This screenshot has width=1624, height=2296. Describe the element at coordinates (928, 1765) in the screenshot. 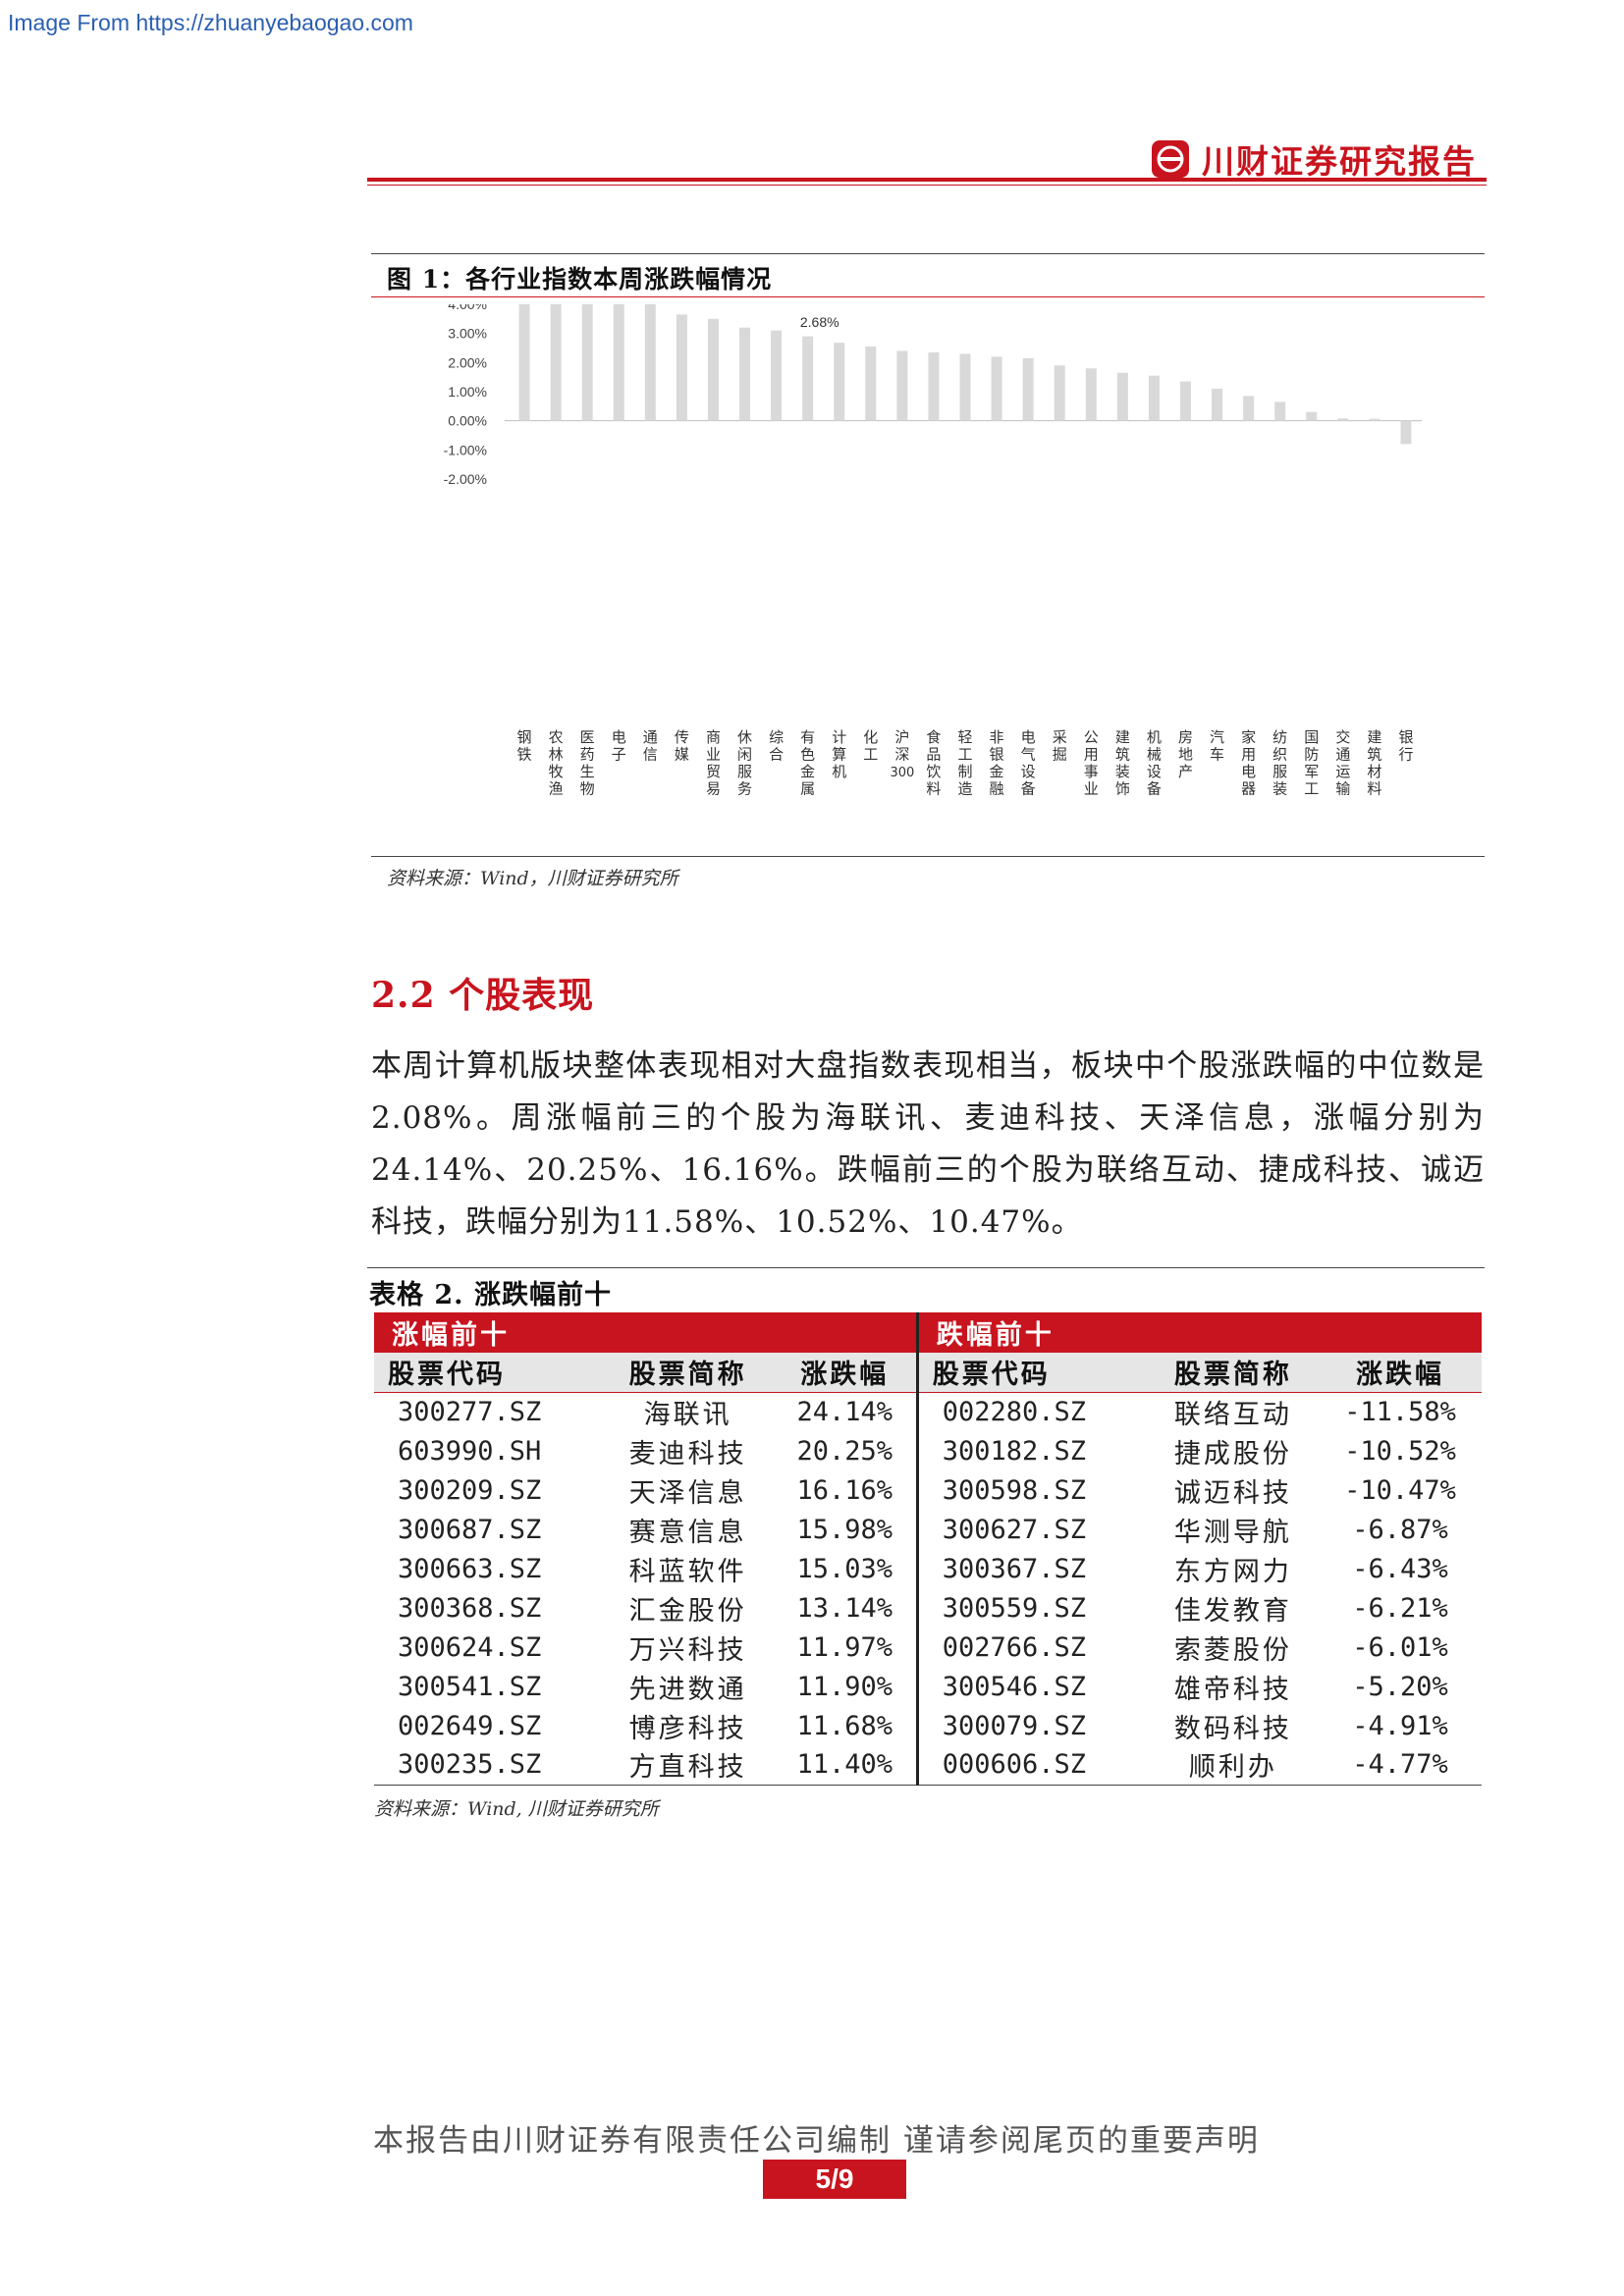

I see `table-row: 300235.SZ 方直科技 11.40% 000606.SZ 顺利办 -4.77%` at that location.